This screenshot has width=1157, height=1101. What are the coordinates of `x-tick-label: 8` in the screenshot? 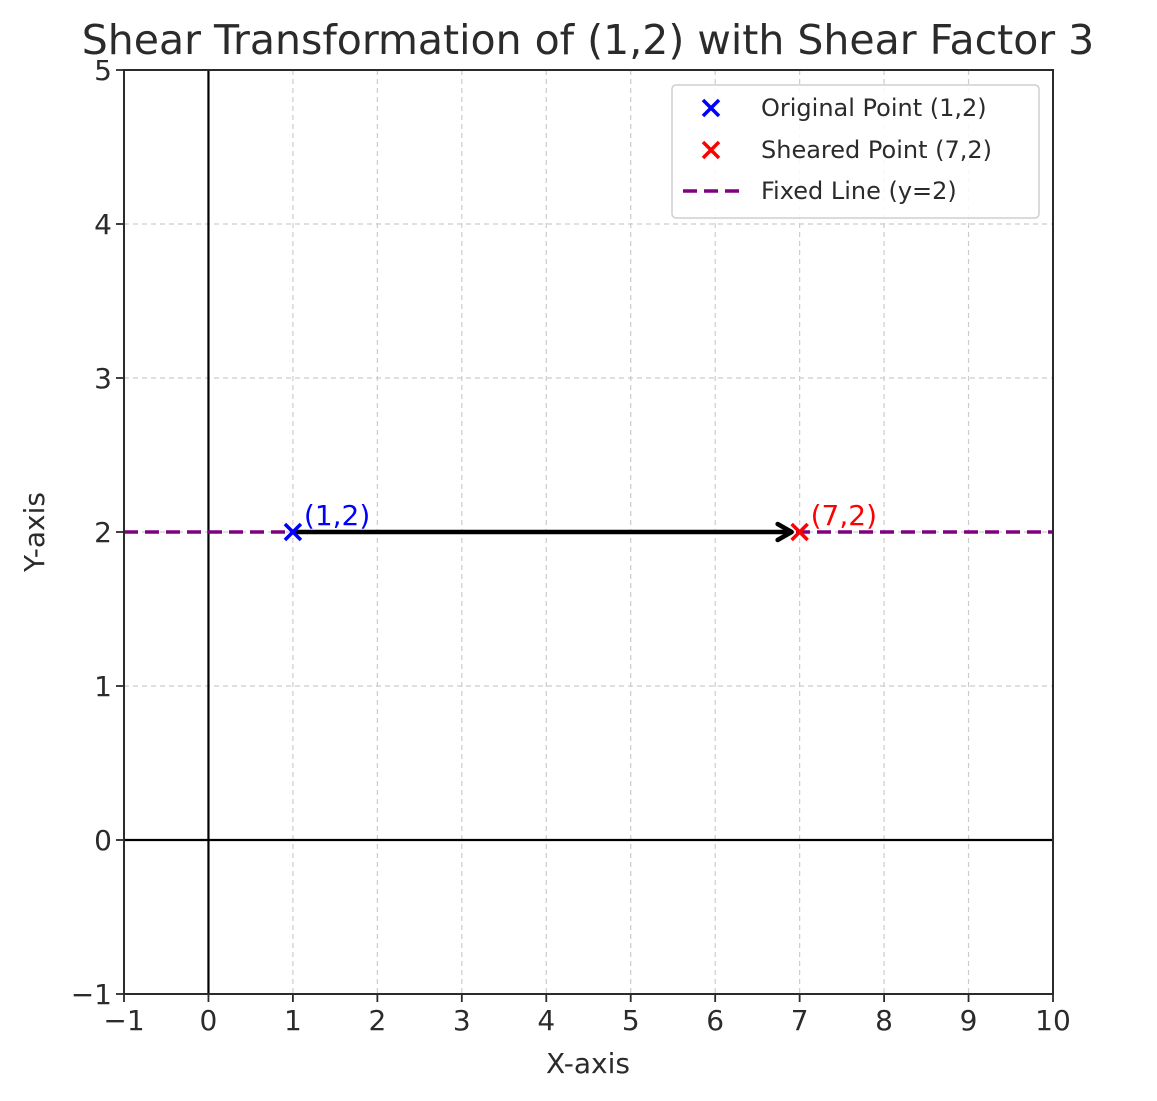 It's located at (884, 1020).